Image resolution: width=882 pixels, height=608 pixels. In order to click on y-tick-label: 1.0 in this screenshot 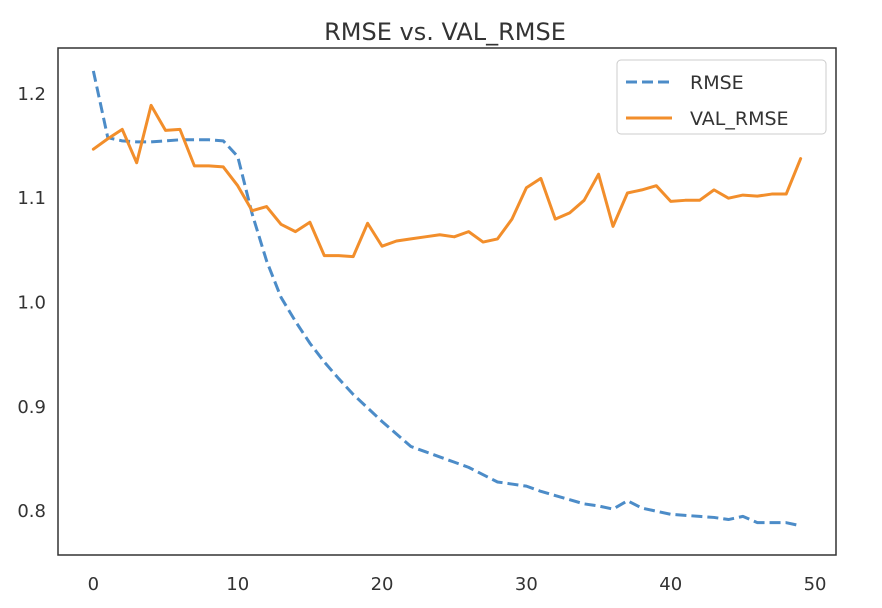, I will do `click(31, 303)`.